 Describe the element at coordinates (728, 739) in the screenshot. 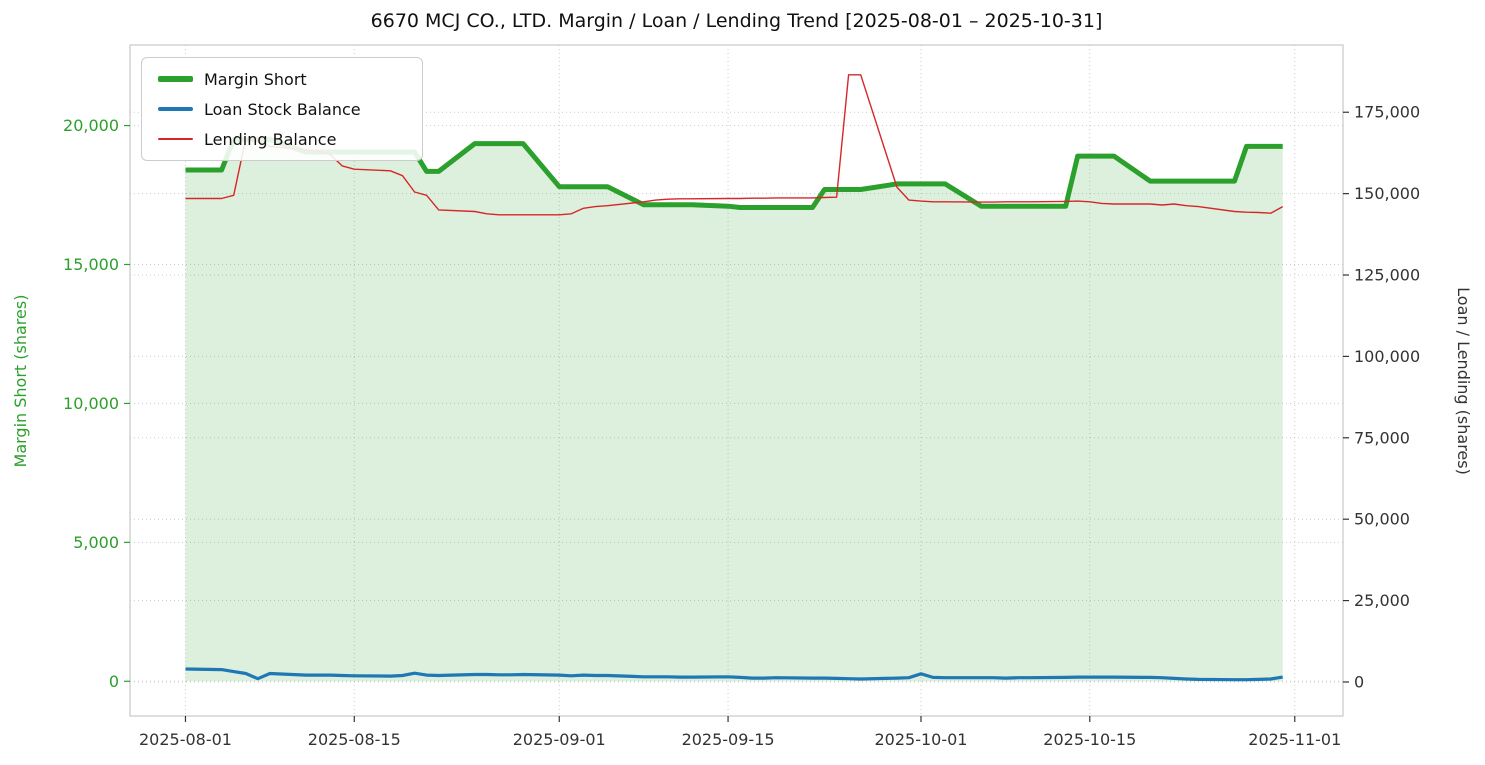

I see `x-tick-label: 2025-09-15` at that location.